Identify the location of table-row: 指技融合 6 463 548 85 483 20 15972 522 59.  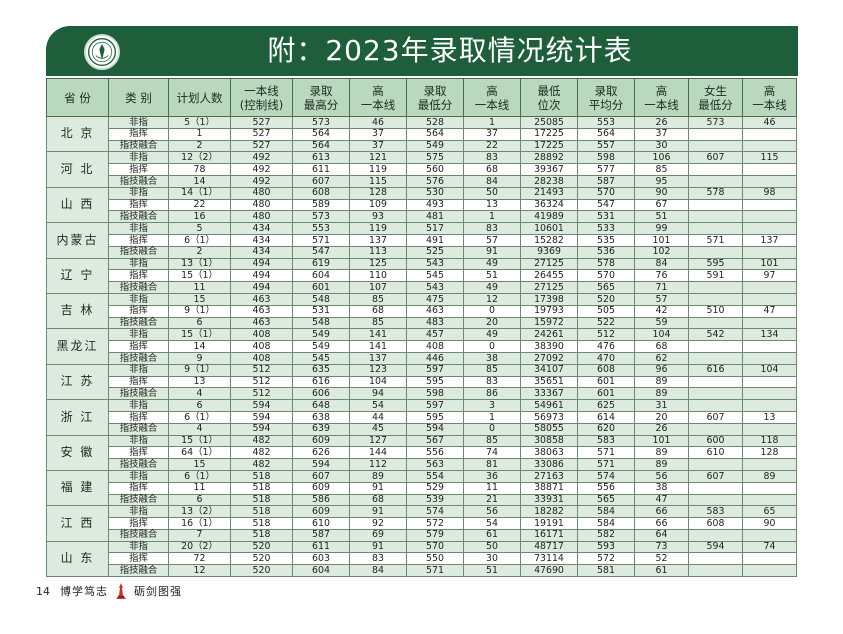
(422, 323).